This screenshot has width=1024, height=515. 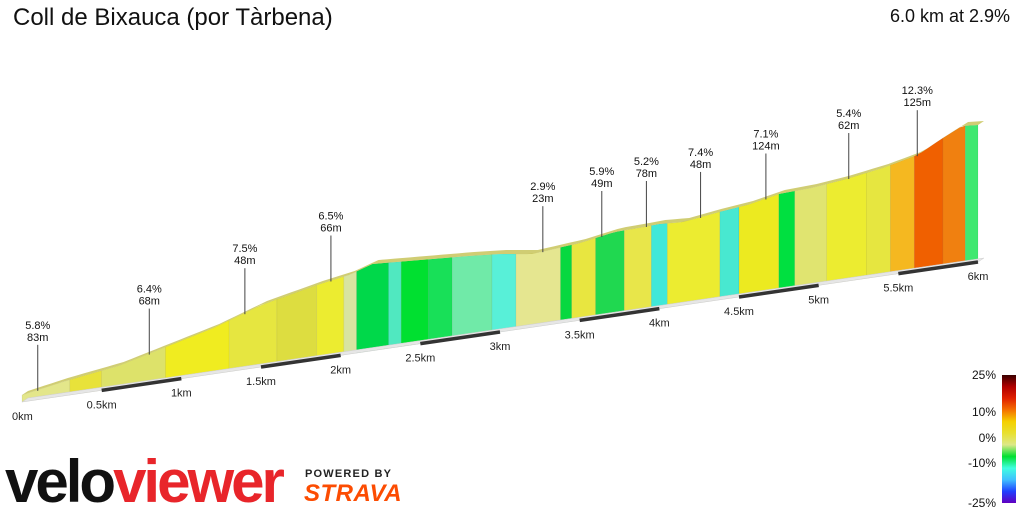 I want to click on segment-length-label: 83m, so click(x=37, y=338).